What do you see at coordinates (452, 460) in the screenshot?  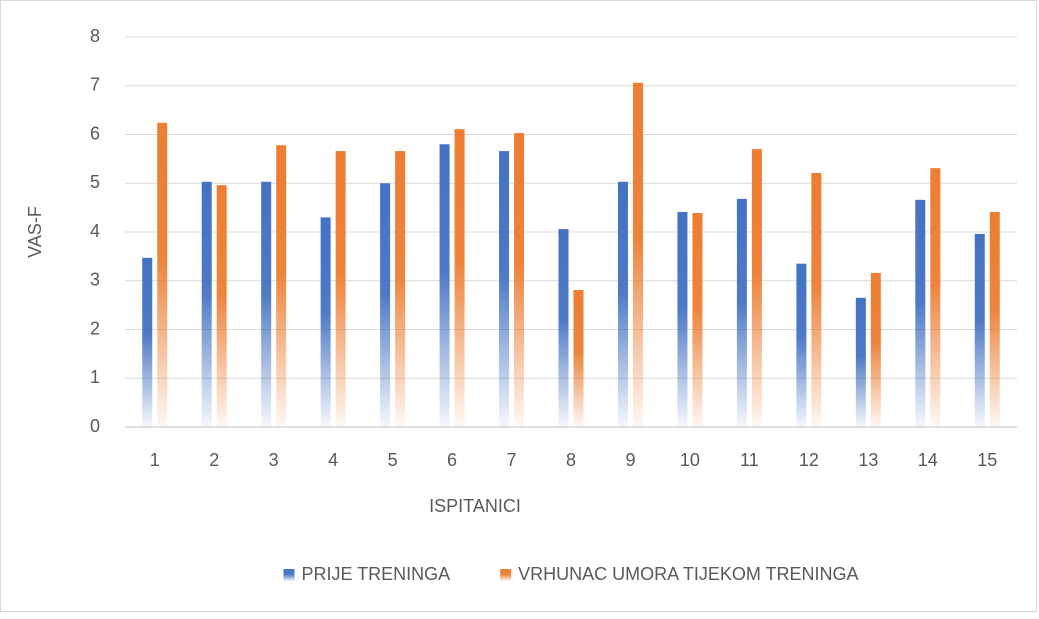 I see `x-tick-label: 6` at bounding box center [452, 460].